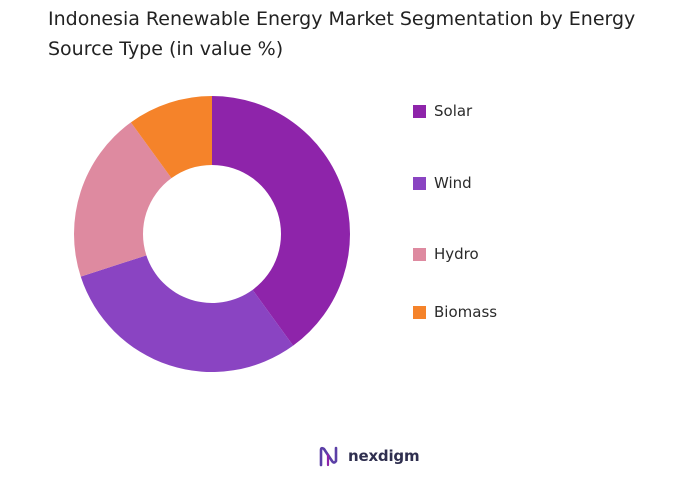 The width and height of the screenshot is (699, 478). I want to click on brand-logo: nexdigm, so click(369, 456).